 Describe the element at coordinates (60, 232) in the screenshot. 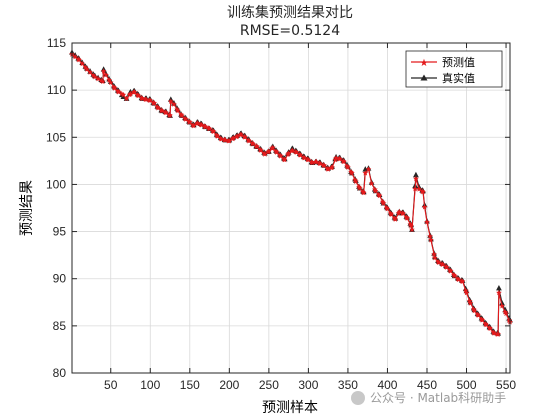

I see `y-tick-label: 95` at that location.